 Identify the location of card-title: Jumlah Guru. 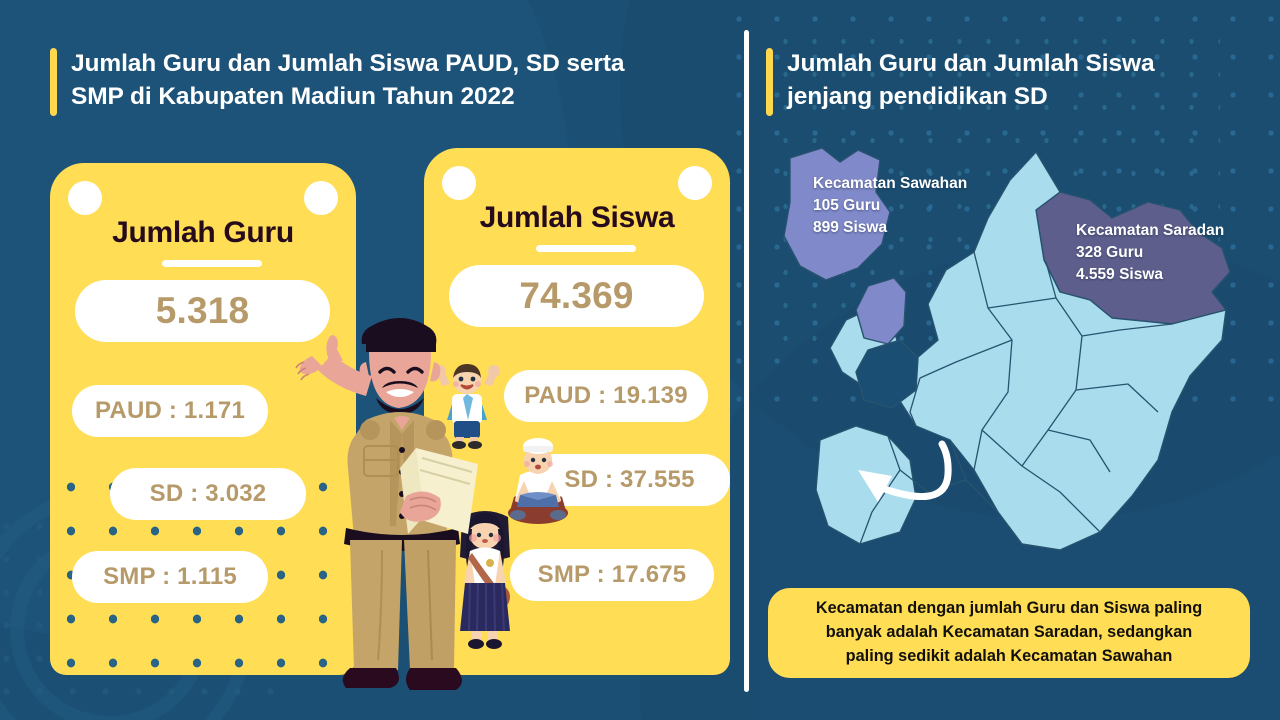
(203, 232).